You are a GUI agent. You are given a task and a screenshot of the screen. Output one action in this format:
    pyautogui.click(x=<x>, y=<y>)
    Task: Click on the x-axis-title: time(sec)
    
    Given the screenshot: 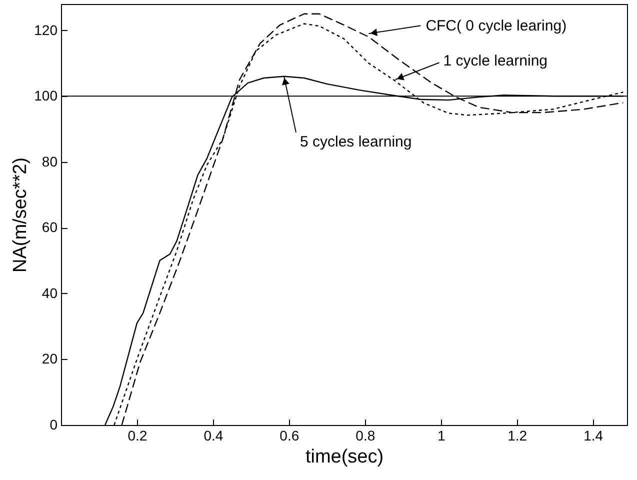 What is the action you would take?
    pyautogui.click(x=344, y=457)
    